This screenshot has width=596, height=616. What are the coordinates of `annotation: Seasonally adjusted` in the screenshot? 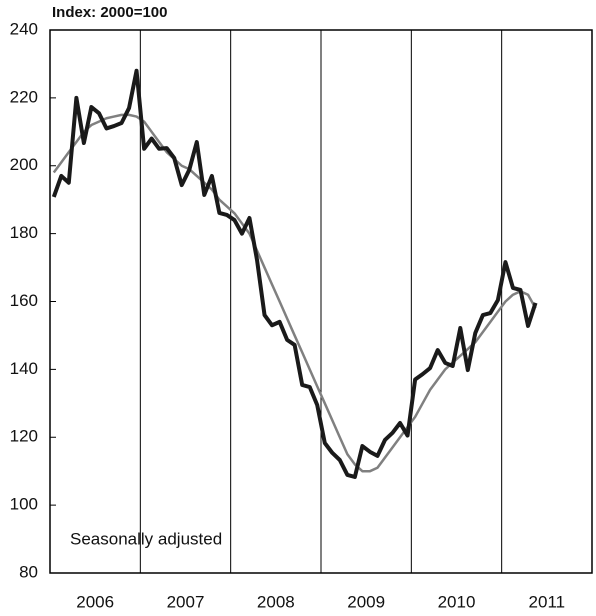 It's located at (146, 538).